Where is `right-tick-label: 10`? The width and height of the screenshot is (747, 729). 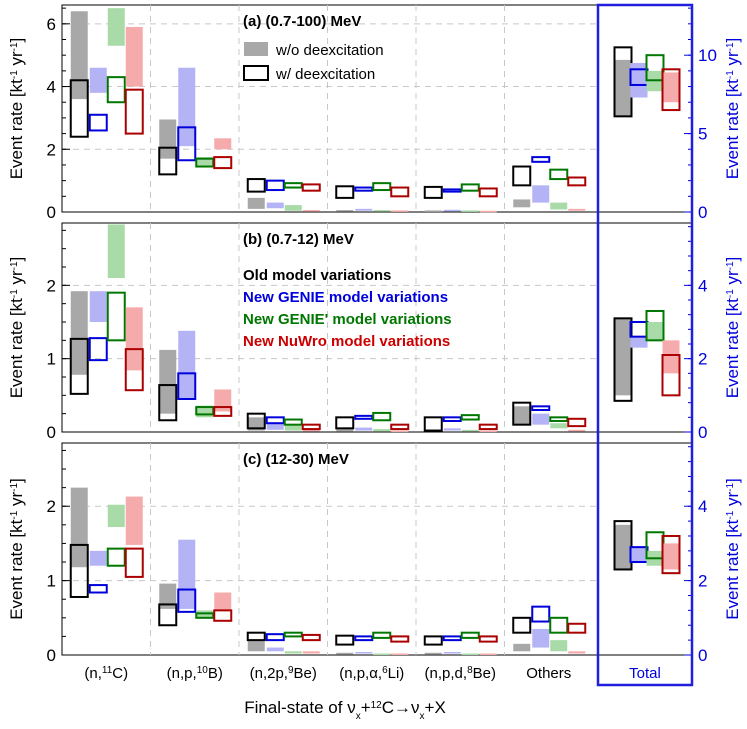
right-tick-label: 10 is located at coordinates (707, 55).